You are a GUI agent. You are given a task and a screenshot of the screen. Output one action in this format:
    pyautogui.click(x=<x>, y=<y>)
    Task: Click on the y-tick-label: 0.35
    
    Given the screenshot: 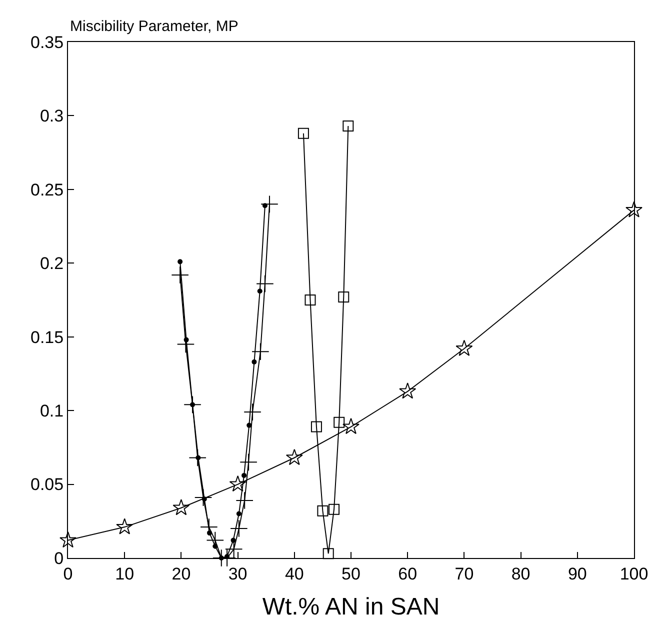 What is the action you would take?
    pyautogui.click(x=47, y=42)
    